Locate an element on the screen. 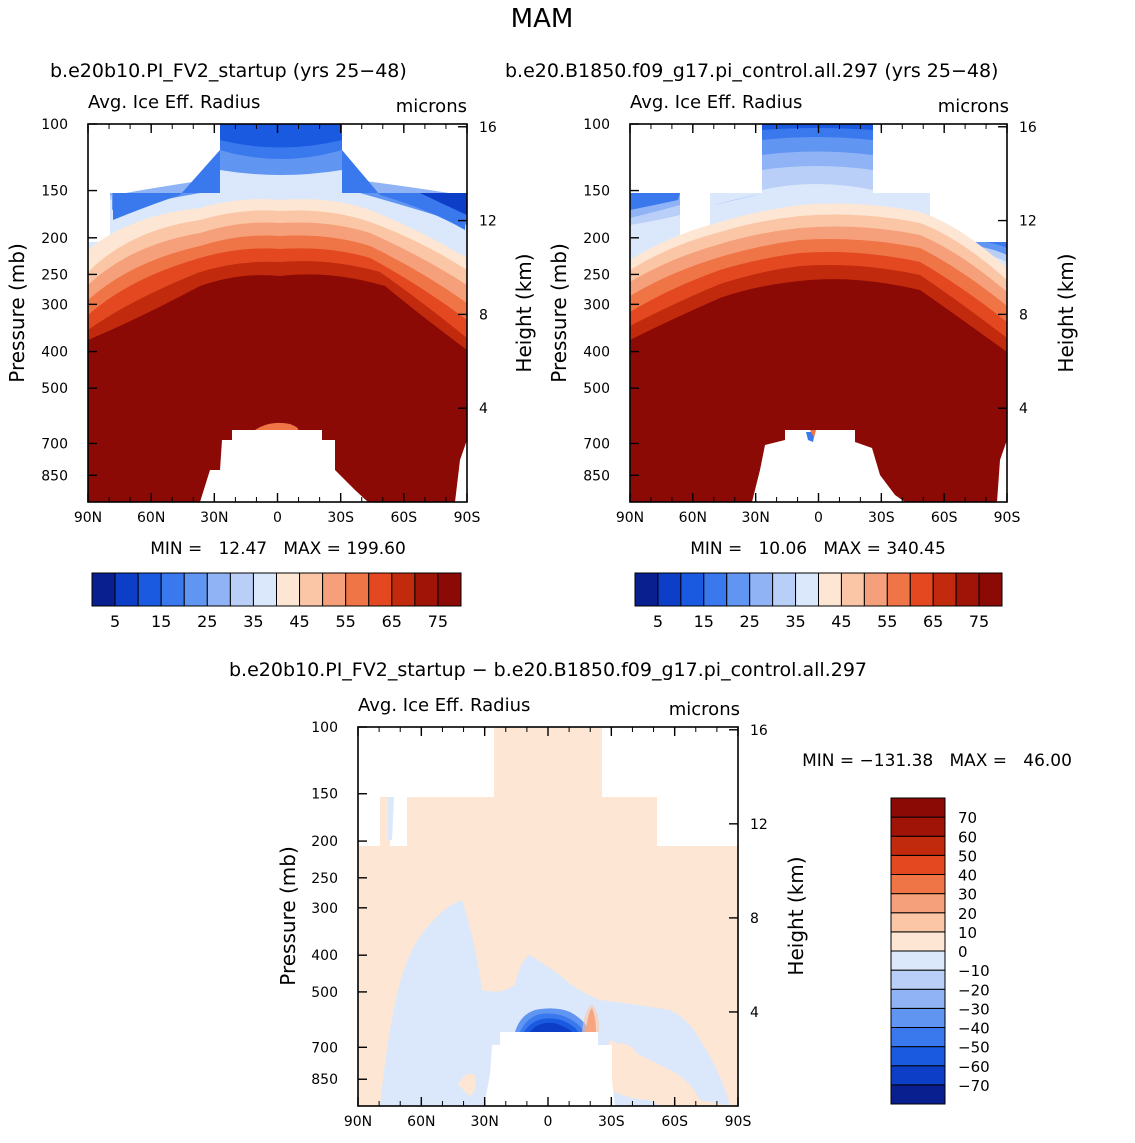  colorbar-label: 35 is located at coordinates (795, 621).